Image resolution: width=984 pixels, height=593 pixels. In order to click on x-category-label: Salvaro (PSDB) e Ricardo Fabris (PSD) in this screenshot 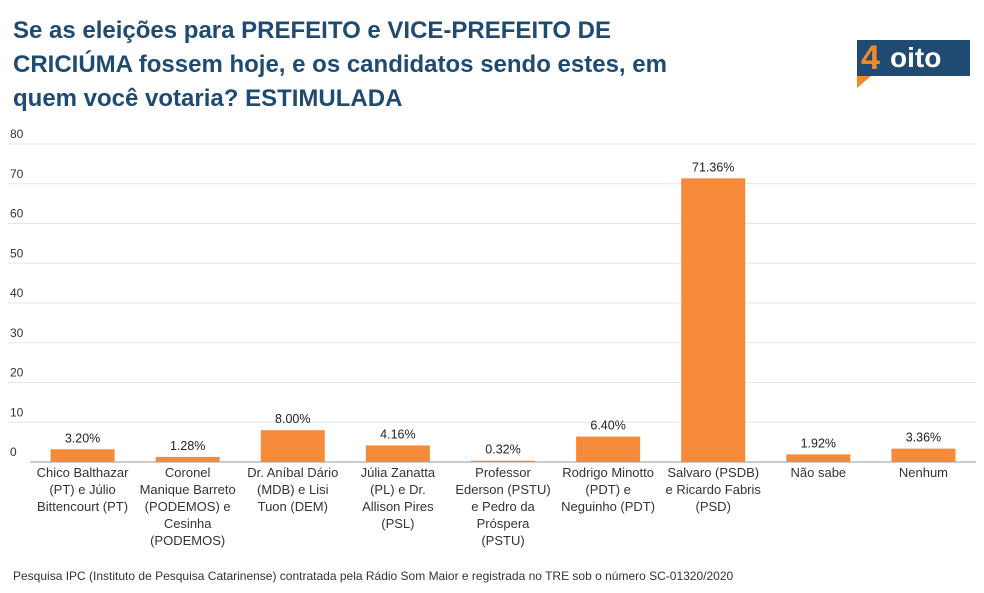, I will do `click(714, 489)`.